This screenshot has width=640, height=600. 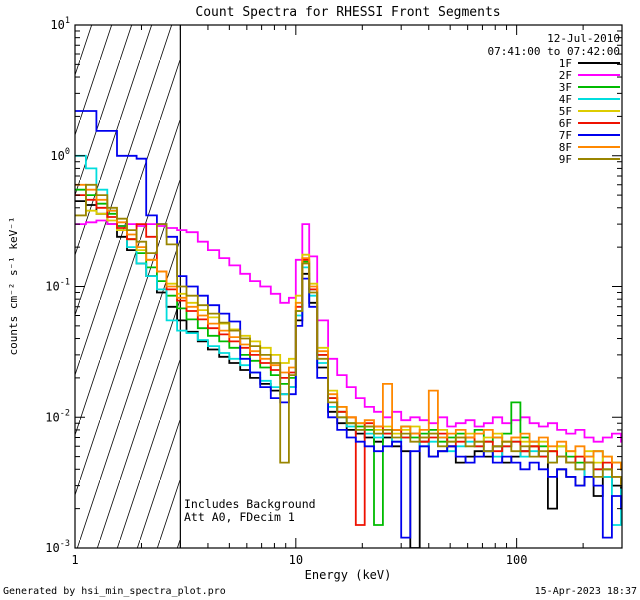 What do you see at coordinates (565, 147) in the screenshot?
I see `legend-label-8F: 8F` at bounding box center [565, 147].